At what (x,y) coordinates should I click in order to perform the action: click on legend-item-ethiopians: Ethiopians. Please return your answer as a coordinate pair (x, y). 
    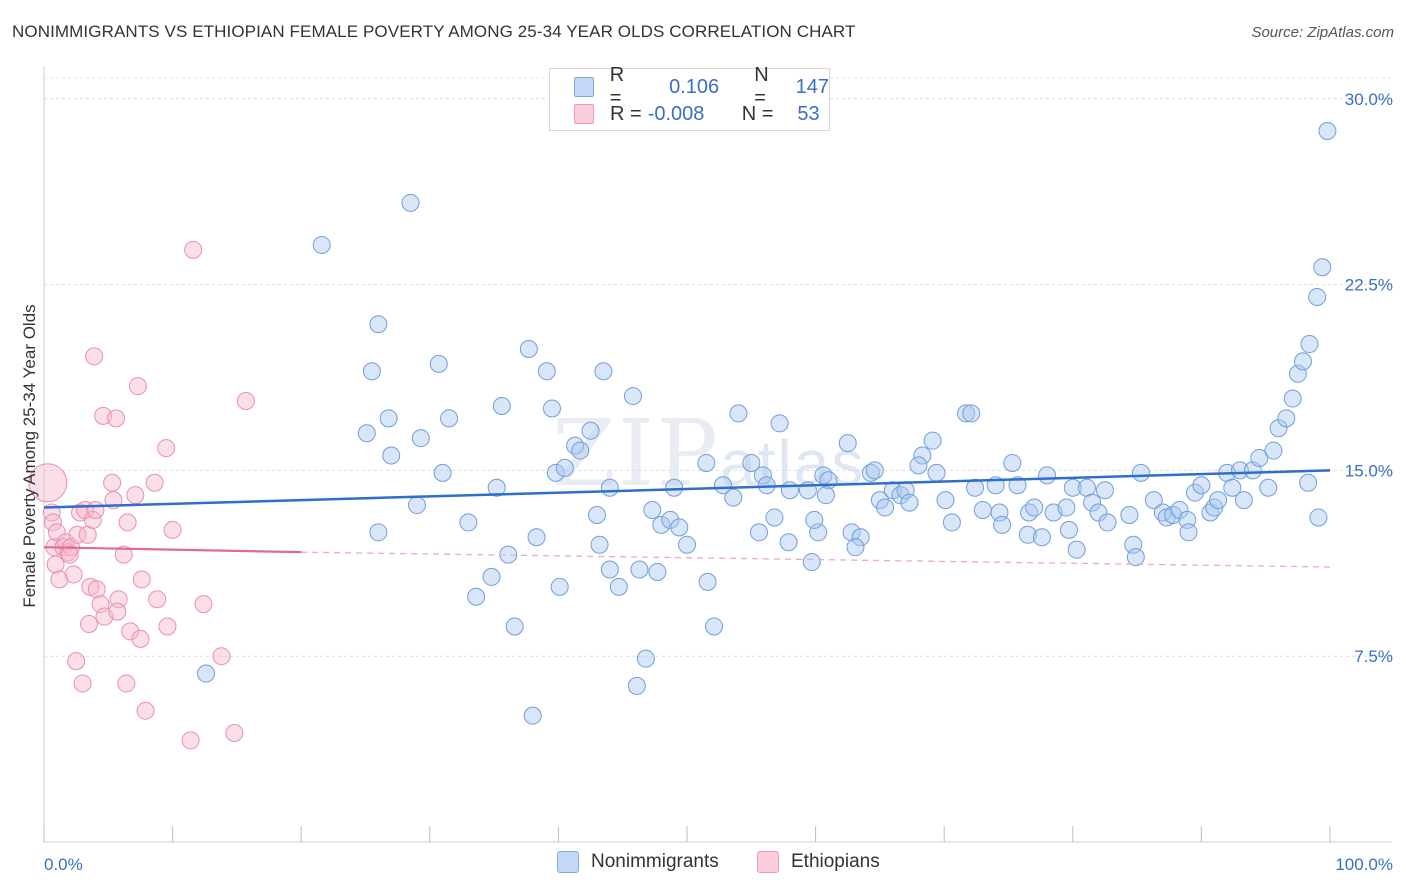
    Looking at the image, I should click on (818, 862).